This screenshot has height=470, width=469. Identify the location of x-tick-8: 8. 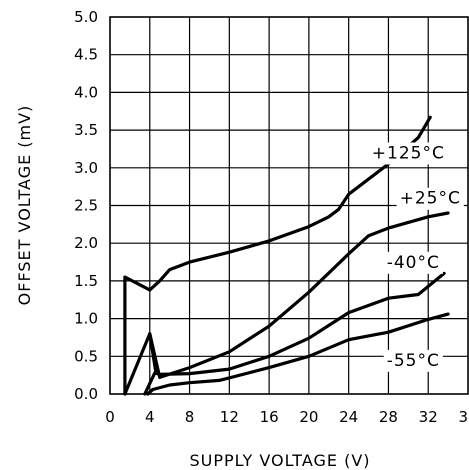
(190, 417).